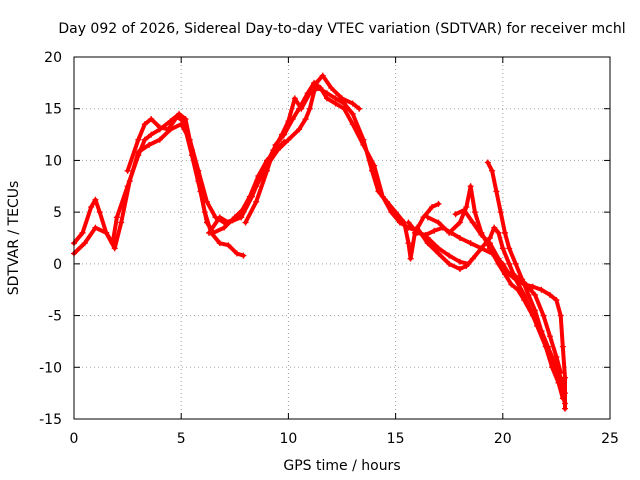  I want to click on satellite-track-9-trace, so click(526, 283).